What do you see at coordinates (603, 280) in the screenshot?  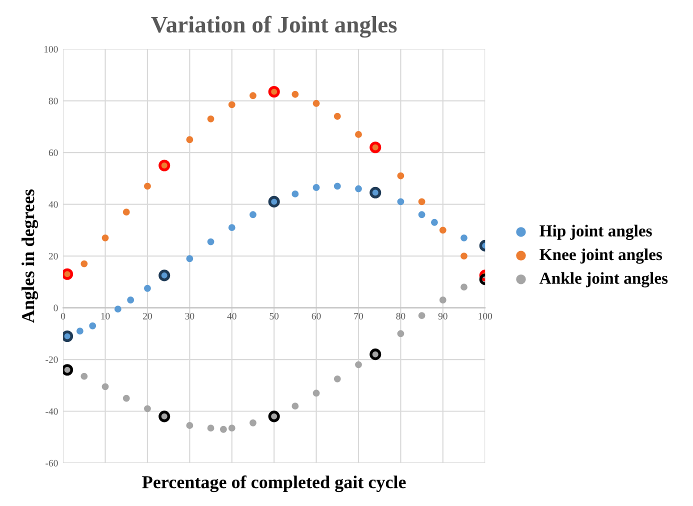 I see `legend-label: Ankle joint angles` at bounding box center [603, 280].